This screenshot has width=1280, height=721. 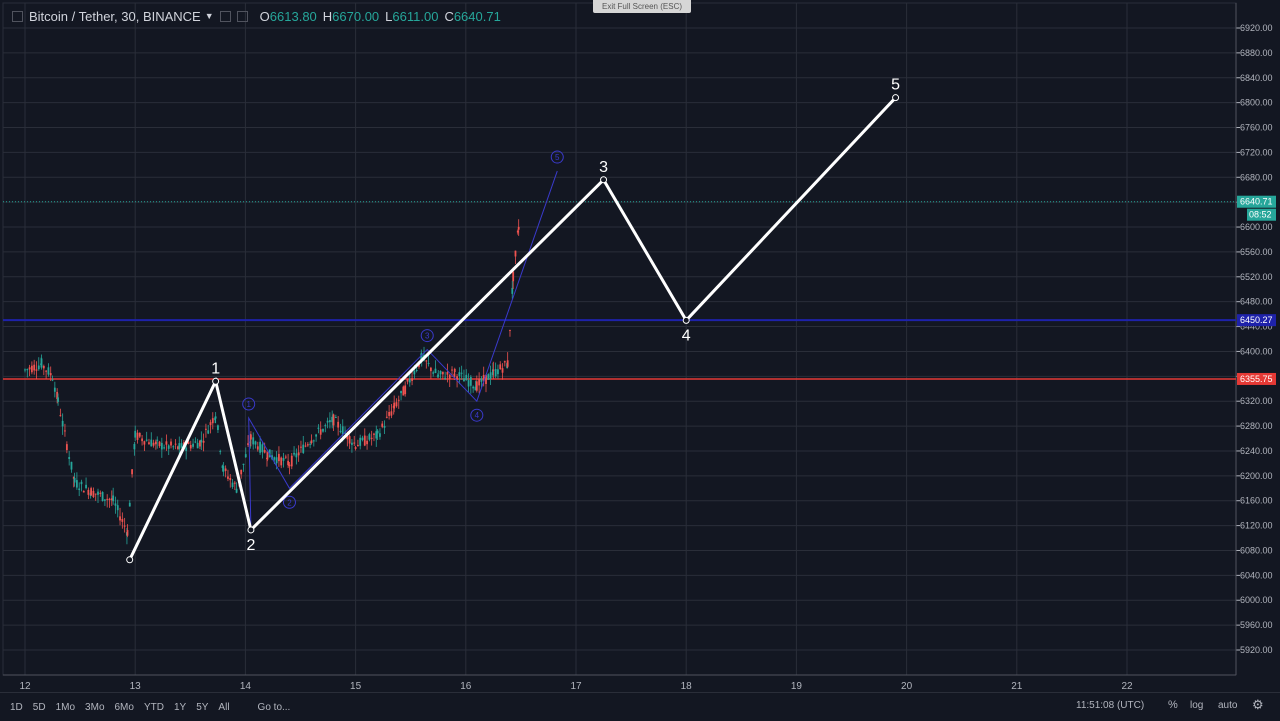 I want to click on log-toggle: log, so click(x=1197, y=705).